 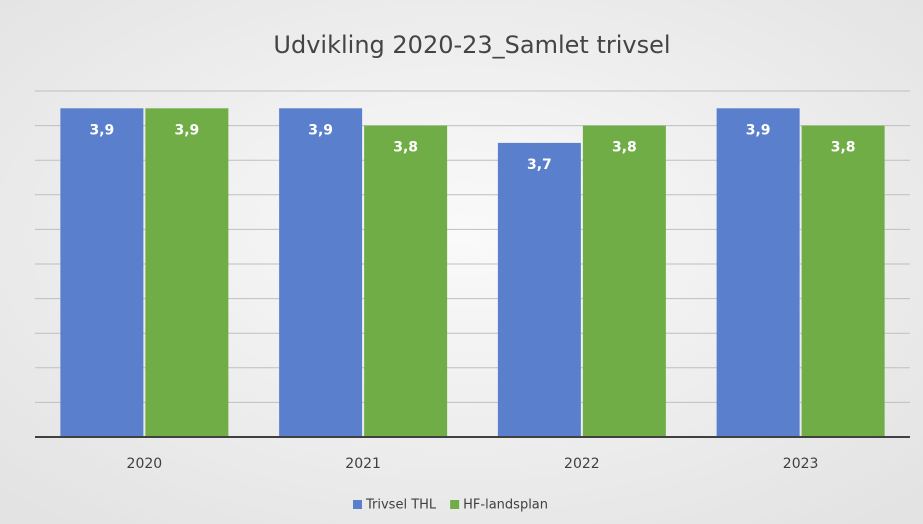 I want to click on legend-label: Trivsel THL, so click(x=401, y=505).